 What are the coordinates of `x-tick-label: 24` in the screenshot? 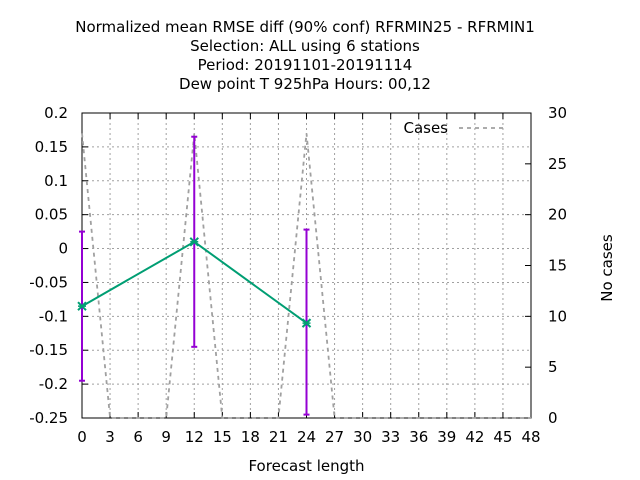 It's located at (306, 437).